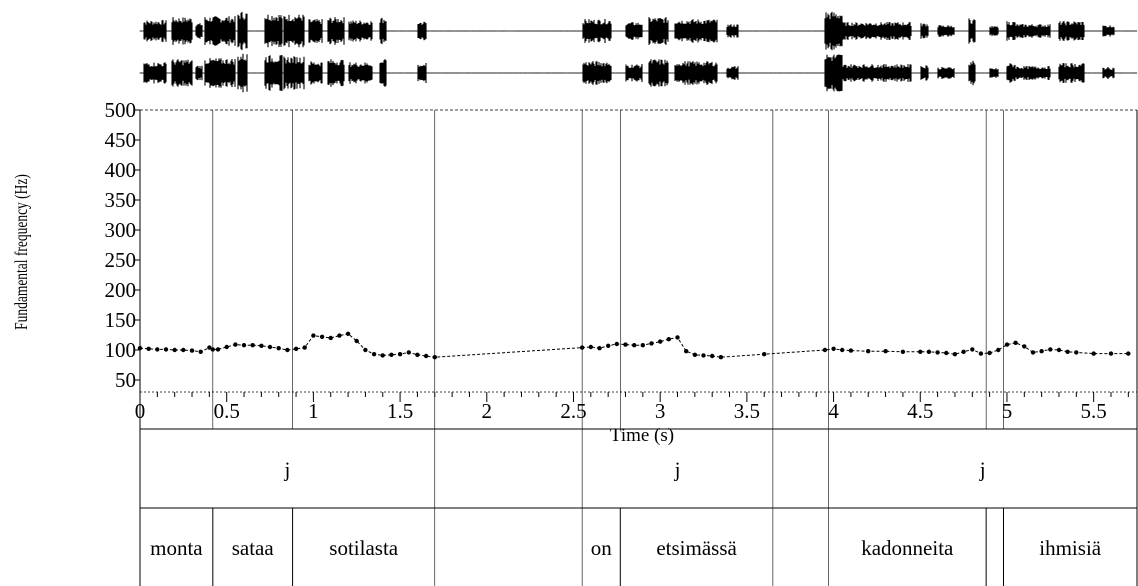  What do you see at coordinates (121, 260) in the screenshot?
I see `y-tick-label: 250` at bounding box center [121, 260].